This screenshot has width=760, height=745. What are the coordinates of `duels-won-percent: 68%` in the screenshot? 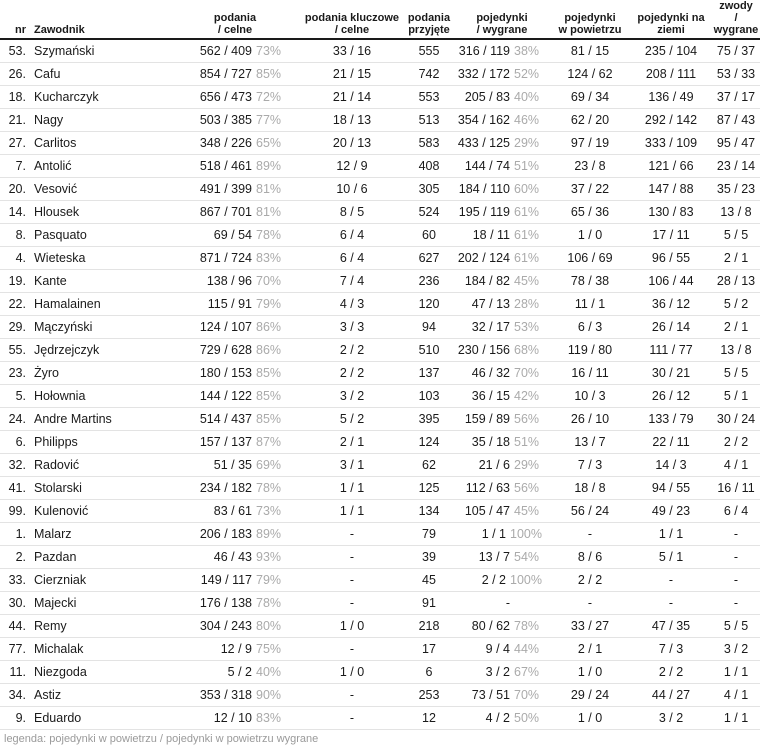 It's located at (527, 349).